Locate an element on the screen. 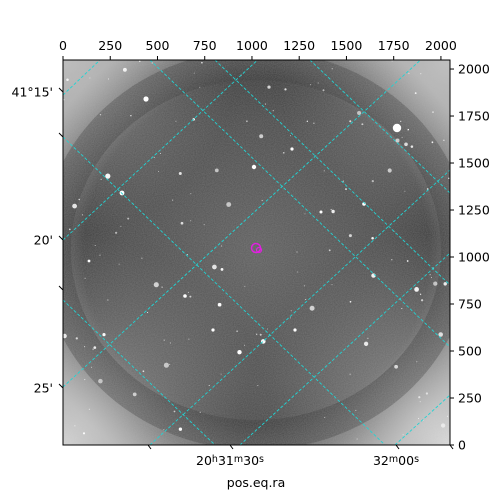 The height and width of the screenshot is (500, 500). right-tick-label: 1750 is located at coordinates (474, 116).